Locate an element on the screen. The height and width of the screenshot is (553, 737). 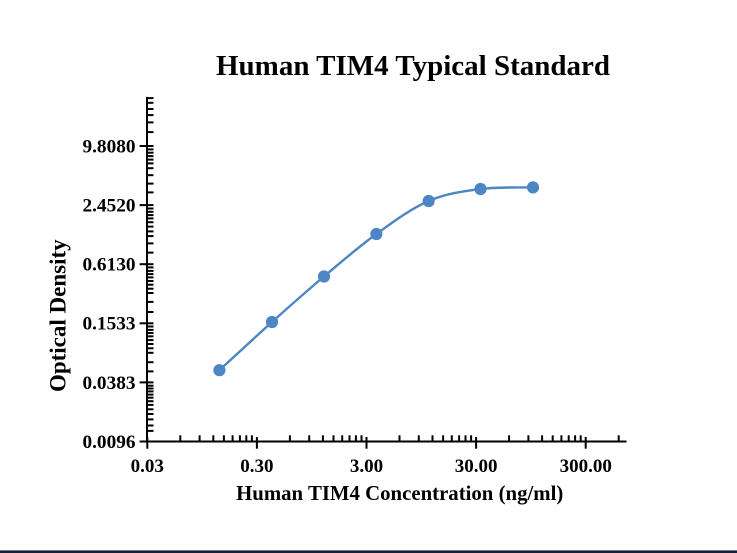
svg-text:Human TIM4 Concentration (ng/m: Human TIM4 Concentration (ng/ml) is located at coordinates (399, 493).